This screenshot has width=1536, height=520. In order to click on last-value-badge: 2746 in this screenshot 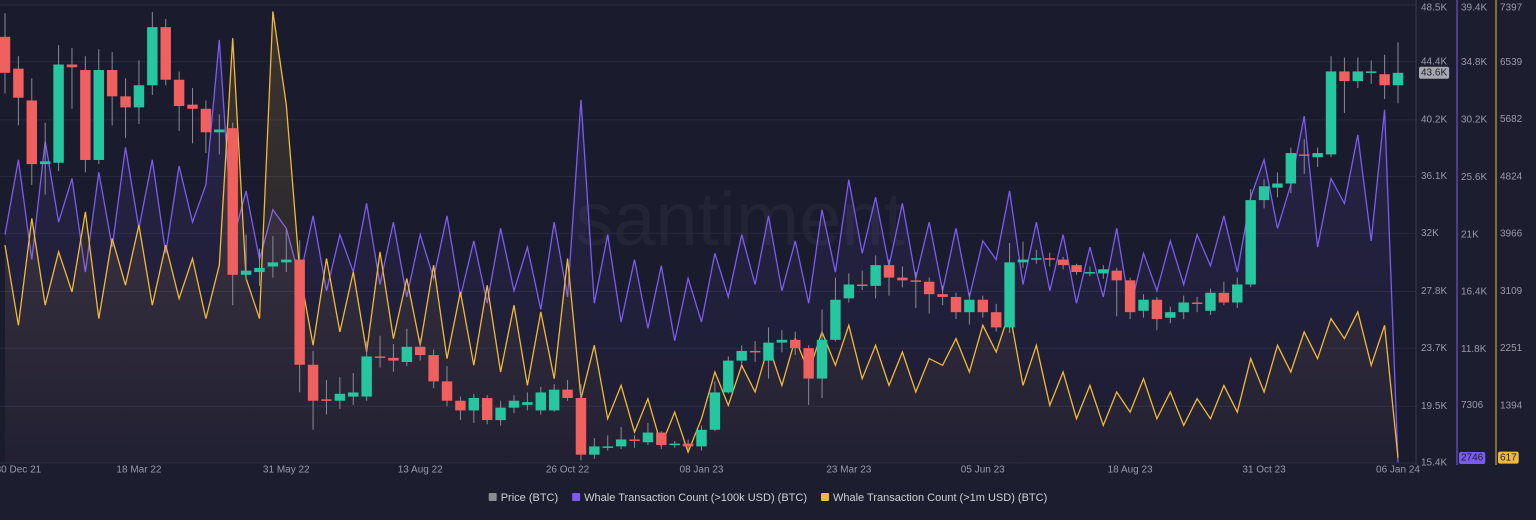, I will do `click(1472, 458)`.